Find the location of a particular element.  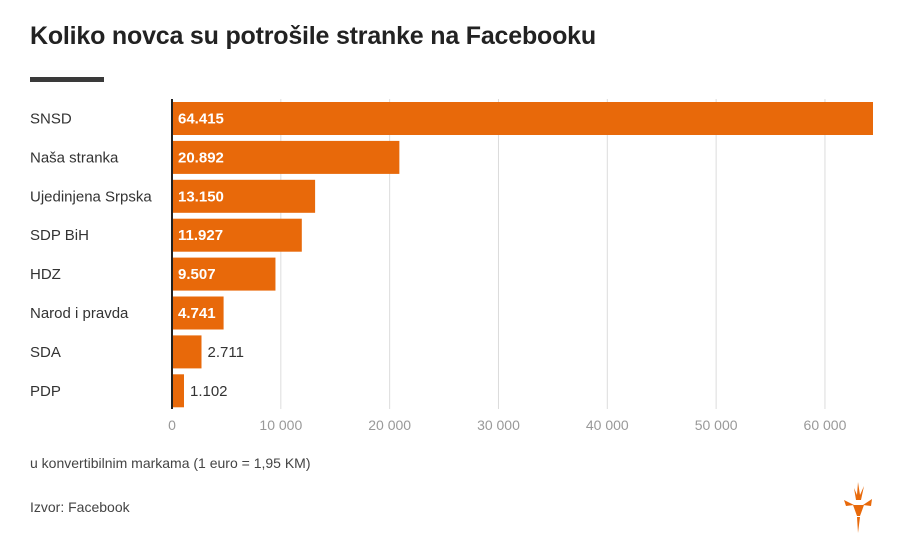

x-tick-label: 20 000 is located at coordinates (389, 425).